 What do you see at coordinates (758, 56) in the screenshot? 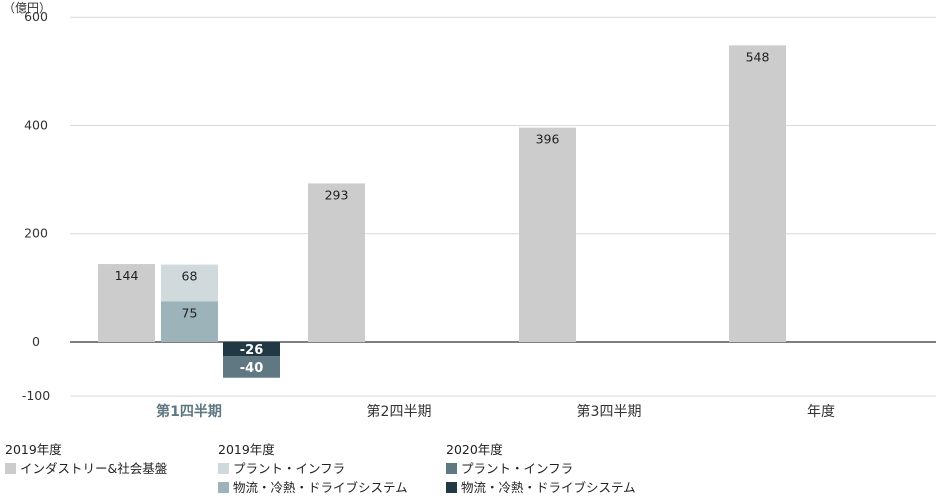
I see `value-label: 548` at bounding box center [758, 56].